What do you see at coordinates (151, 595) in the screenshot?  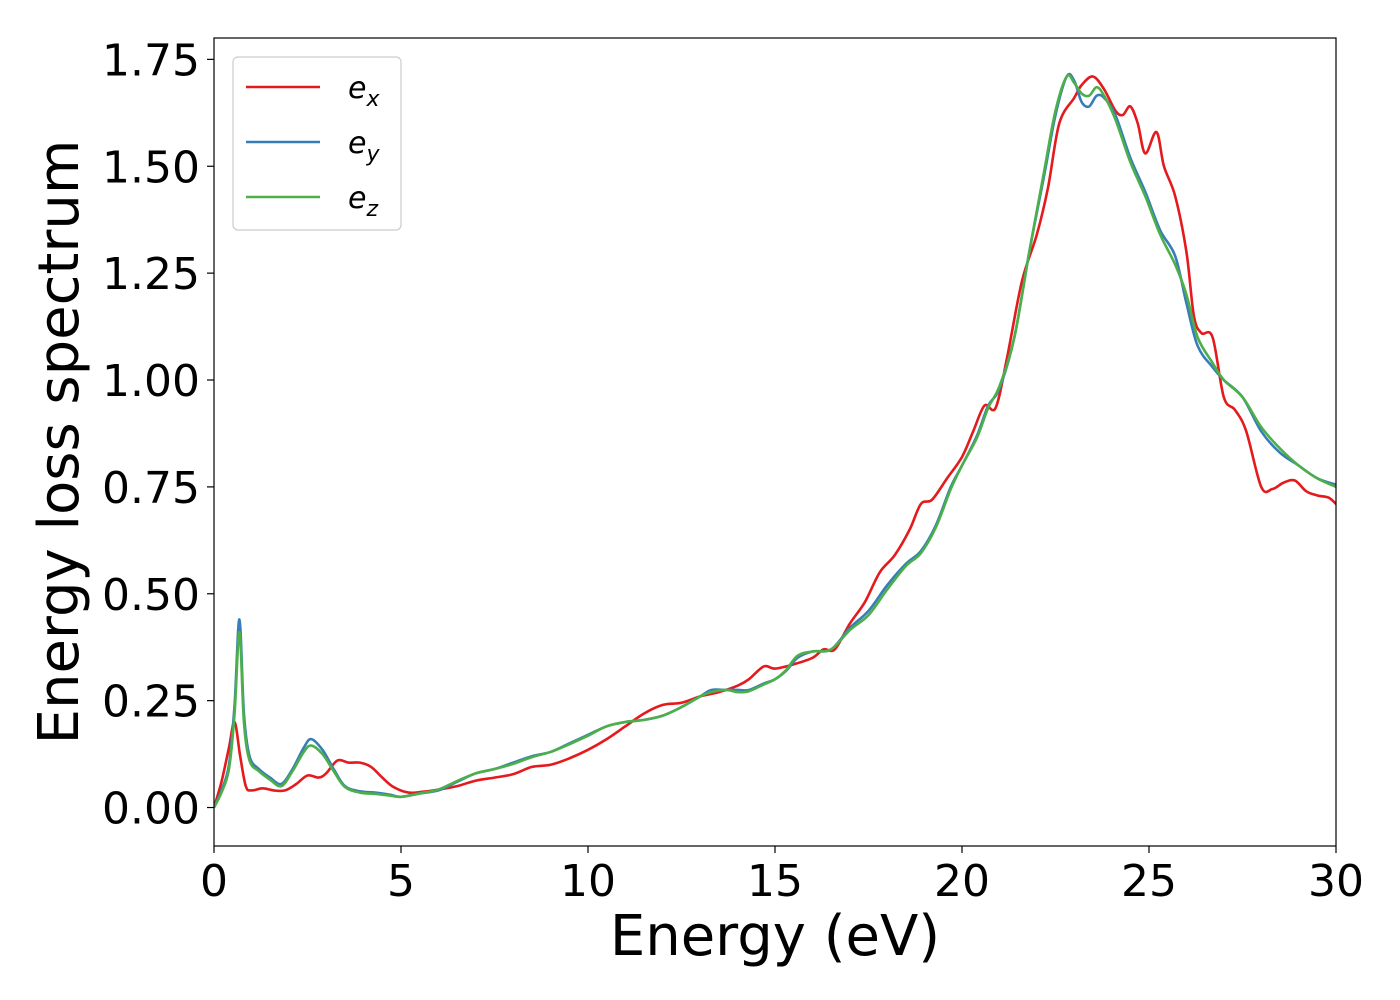 I see `y-tick-label: 0.50` at bounding box center [151, 595].